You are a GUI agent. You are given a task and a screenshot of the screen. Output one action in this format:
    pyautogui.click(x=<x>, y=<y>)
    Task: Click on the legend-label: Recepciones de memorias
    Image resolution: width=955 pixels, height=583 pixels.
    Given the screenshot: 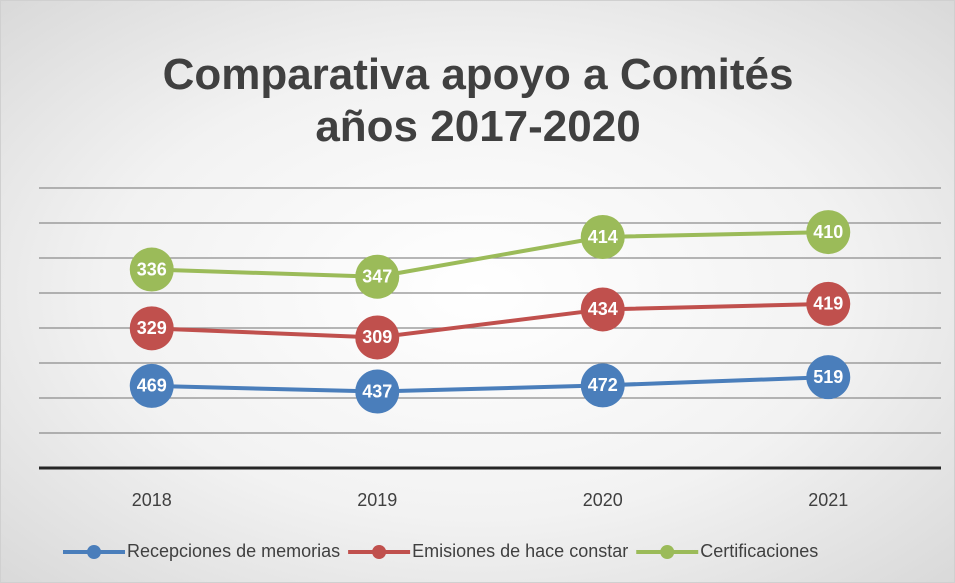 What is the action you would take?
    pyautogui.click(x=233, y=551)
    